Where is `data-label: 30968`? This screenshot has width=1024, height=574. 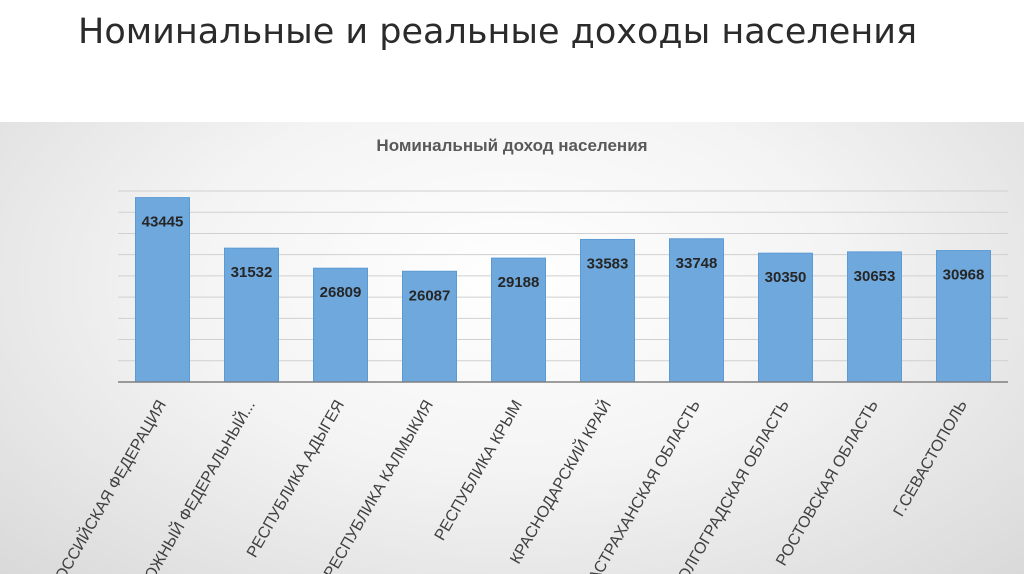 data-label: 30968 is located at coordinates (964, 275).